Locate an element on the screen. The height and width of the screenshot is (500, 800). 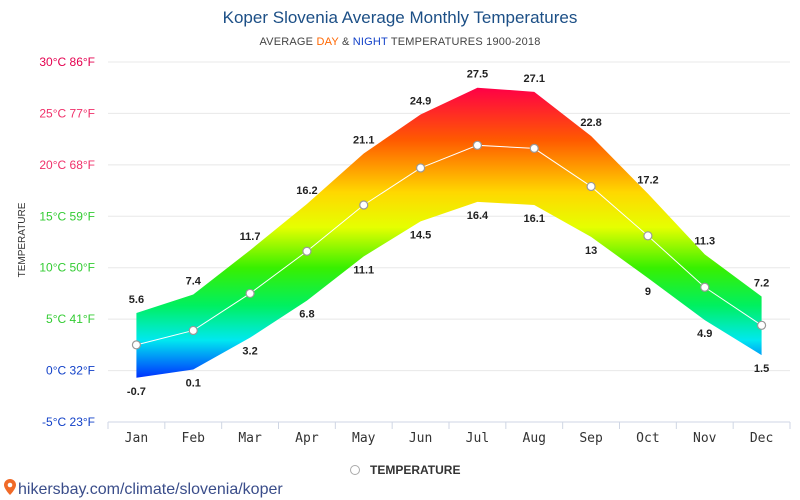
night-value-label: 13 is located at coordinates (591, 251).